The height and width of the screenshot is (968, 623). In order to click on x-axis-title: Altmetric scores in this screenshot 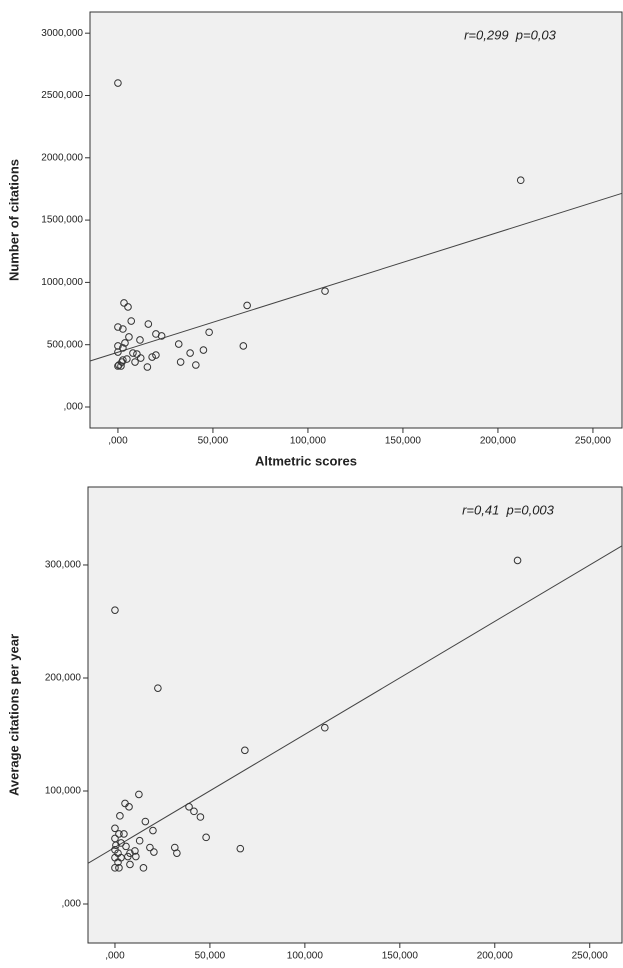, I will do `click(306, 460)`.